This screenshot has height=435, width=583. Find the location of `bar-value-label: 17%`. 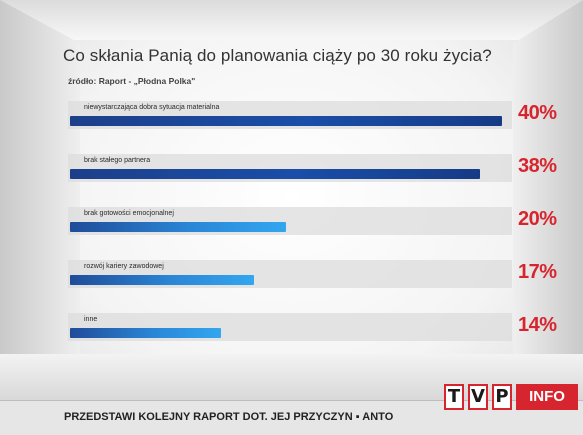

bar-value-label: 17% is located at coordinates (537, 272).